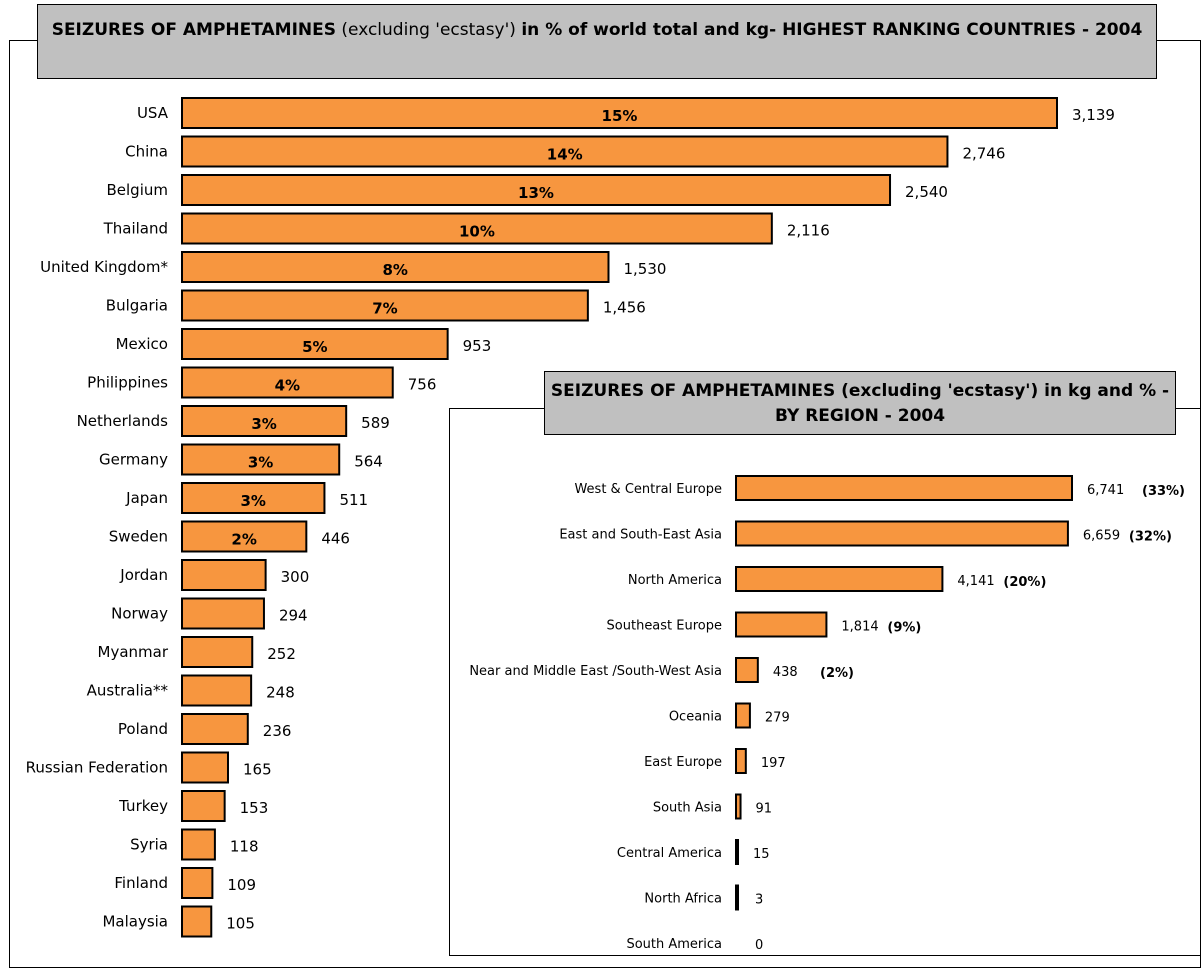  What do you see at coordinates (808, 231) in the screenshot?
I see `value-label-3: 2,116` at bounding box center [808, 231].